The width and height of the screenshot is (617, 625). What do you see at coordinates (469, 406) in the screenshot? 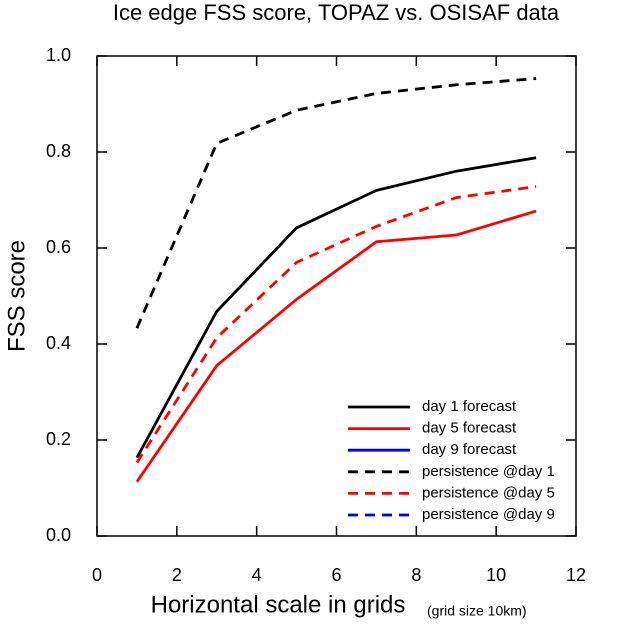
I see `legend-label: day 1 forecast` at bounding box center [469, 406].